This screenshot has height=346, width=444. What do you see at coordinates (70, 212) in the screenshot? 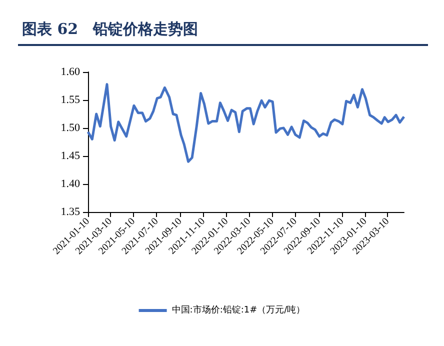
I see `y-tick-label: 1.35` at bounding box center [70, 212].